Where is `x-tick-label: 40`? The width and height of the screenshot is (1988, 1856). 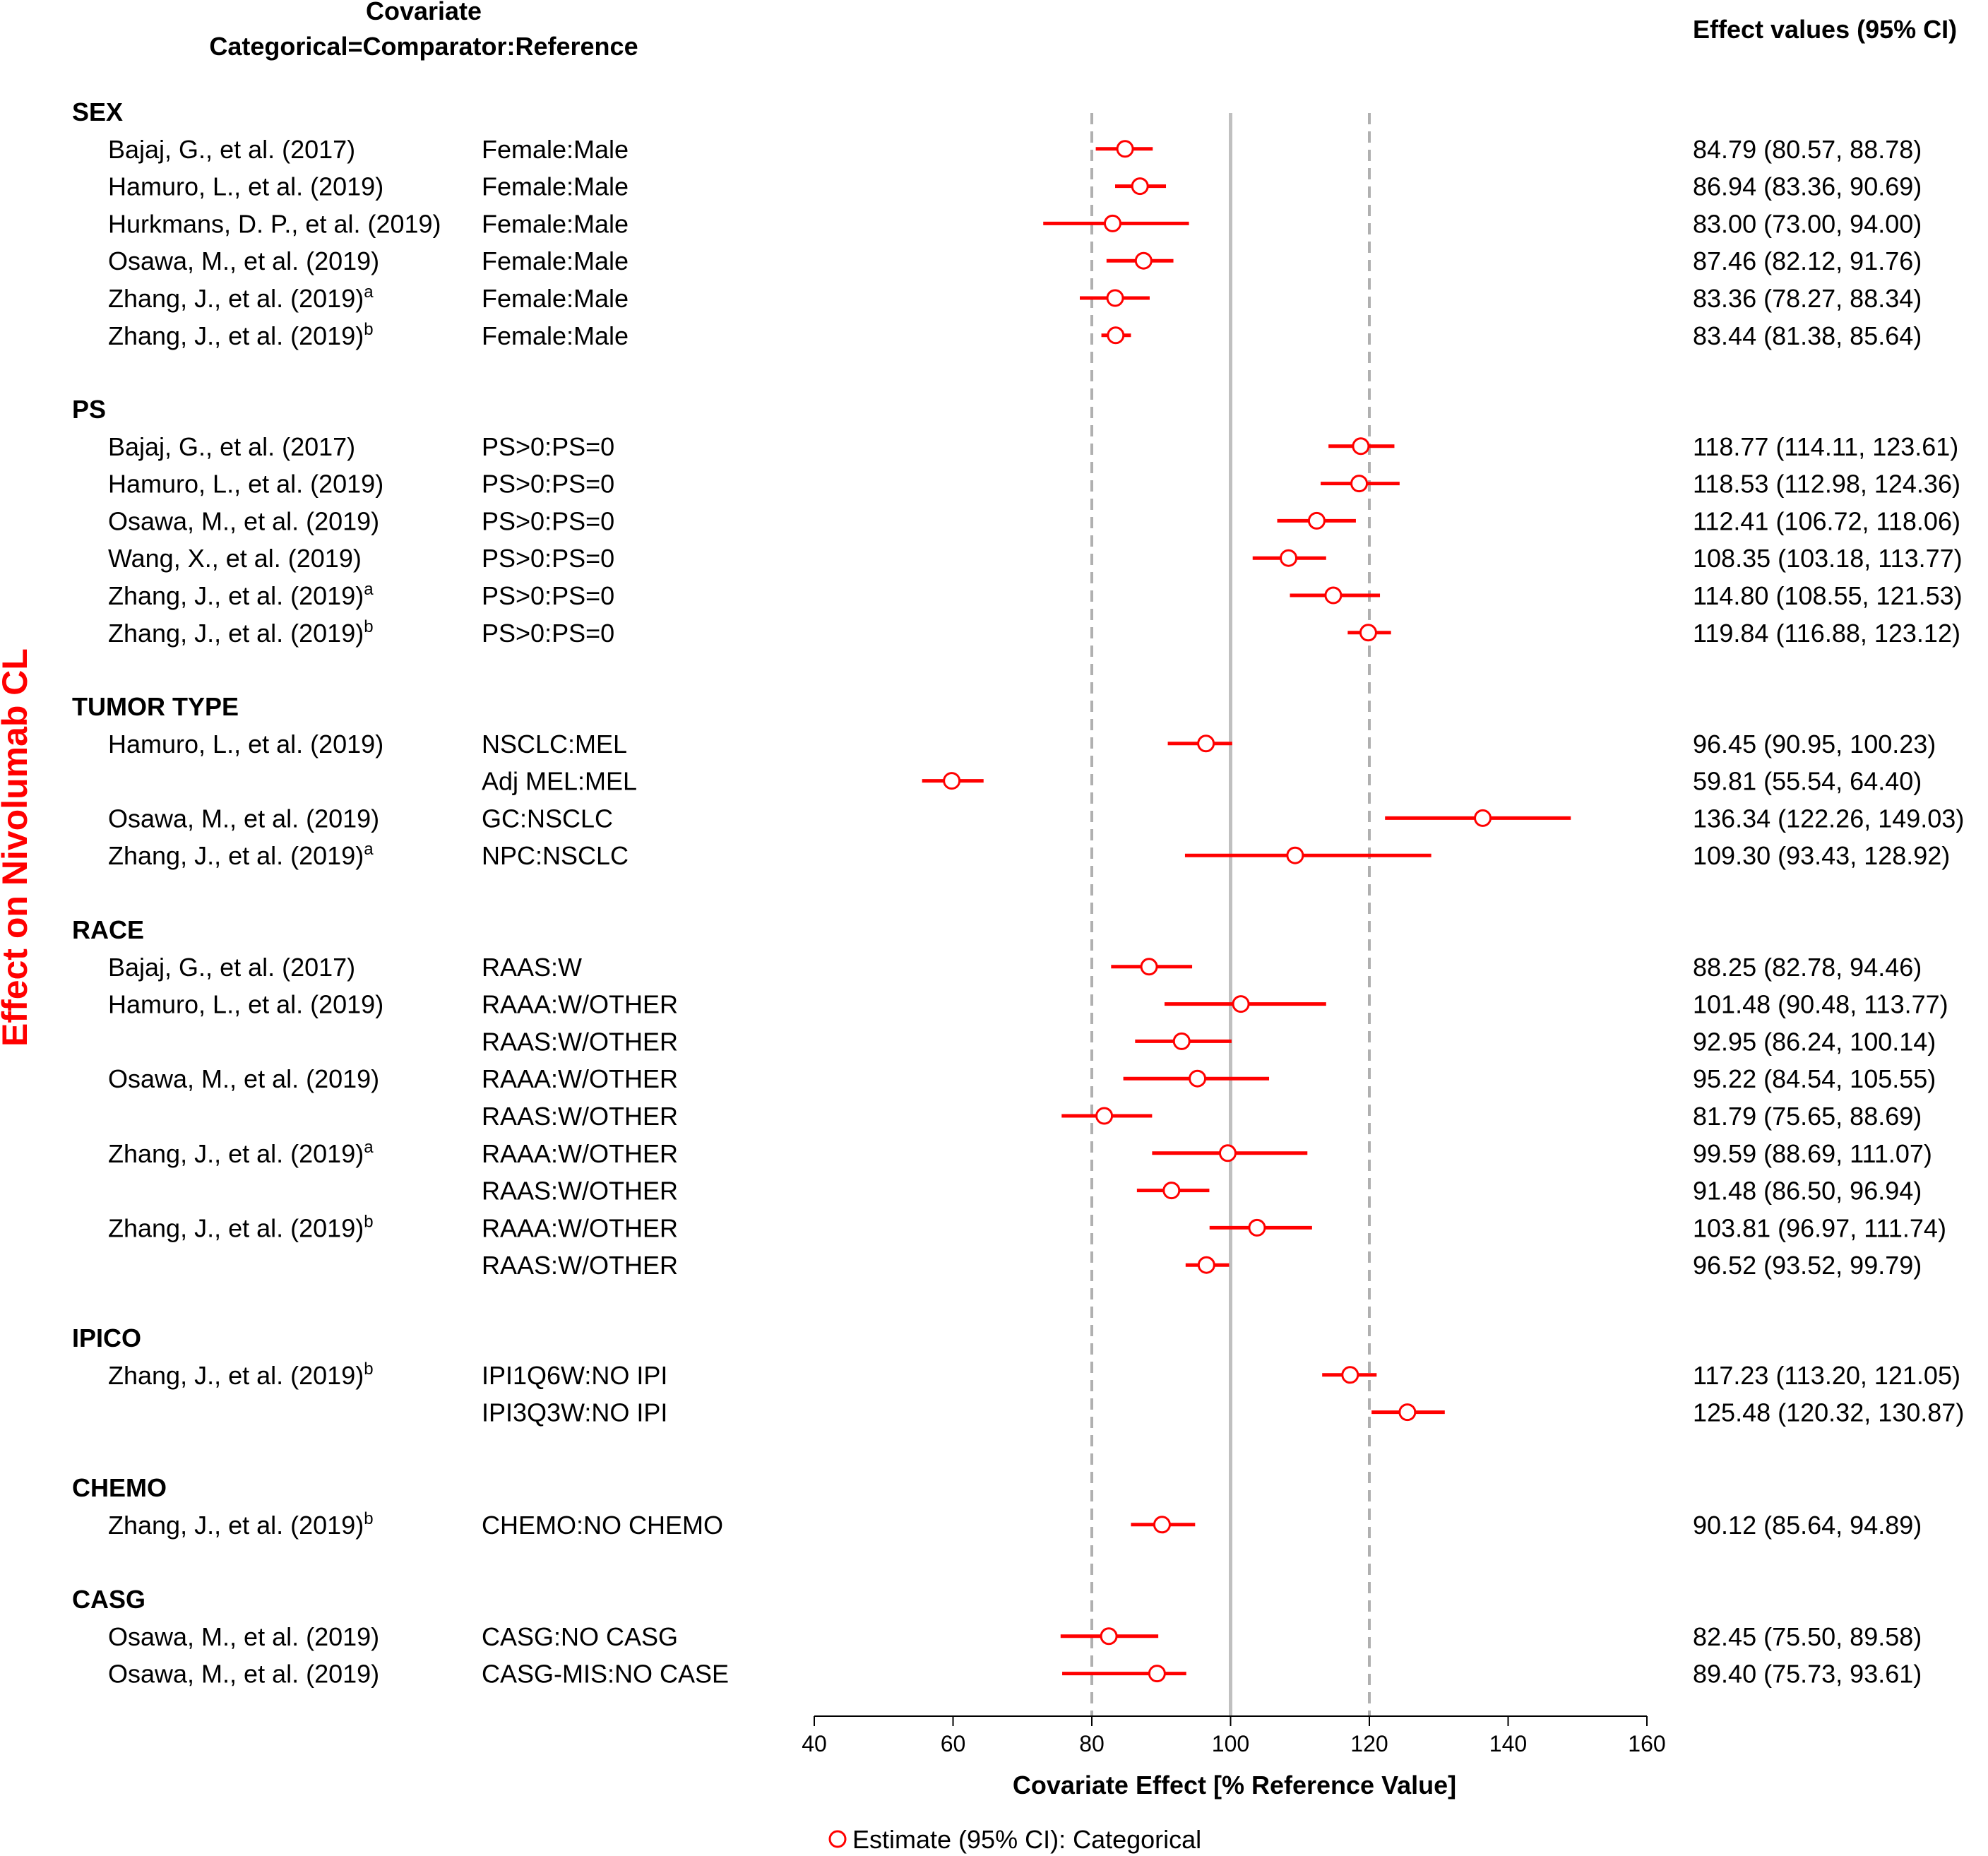
x-tick-label: 40 is located at coordinates (814, 1743).